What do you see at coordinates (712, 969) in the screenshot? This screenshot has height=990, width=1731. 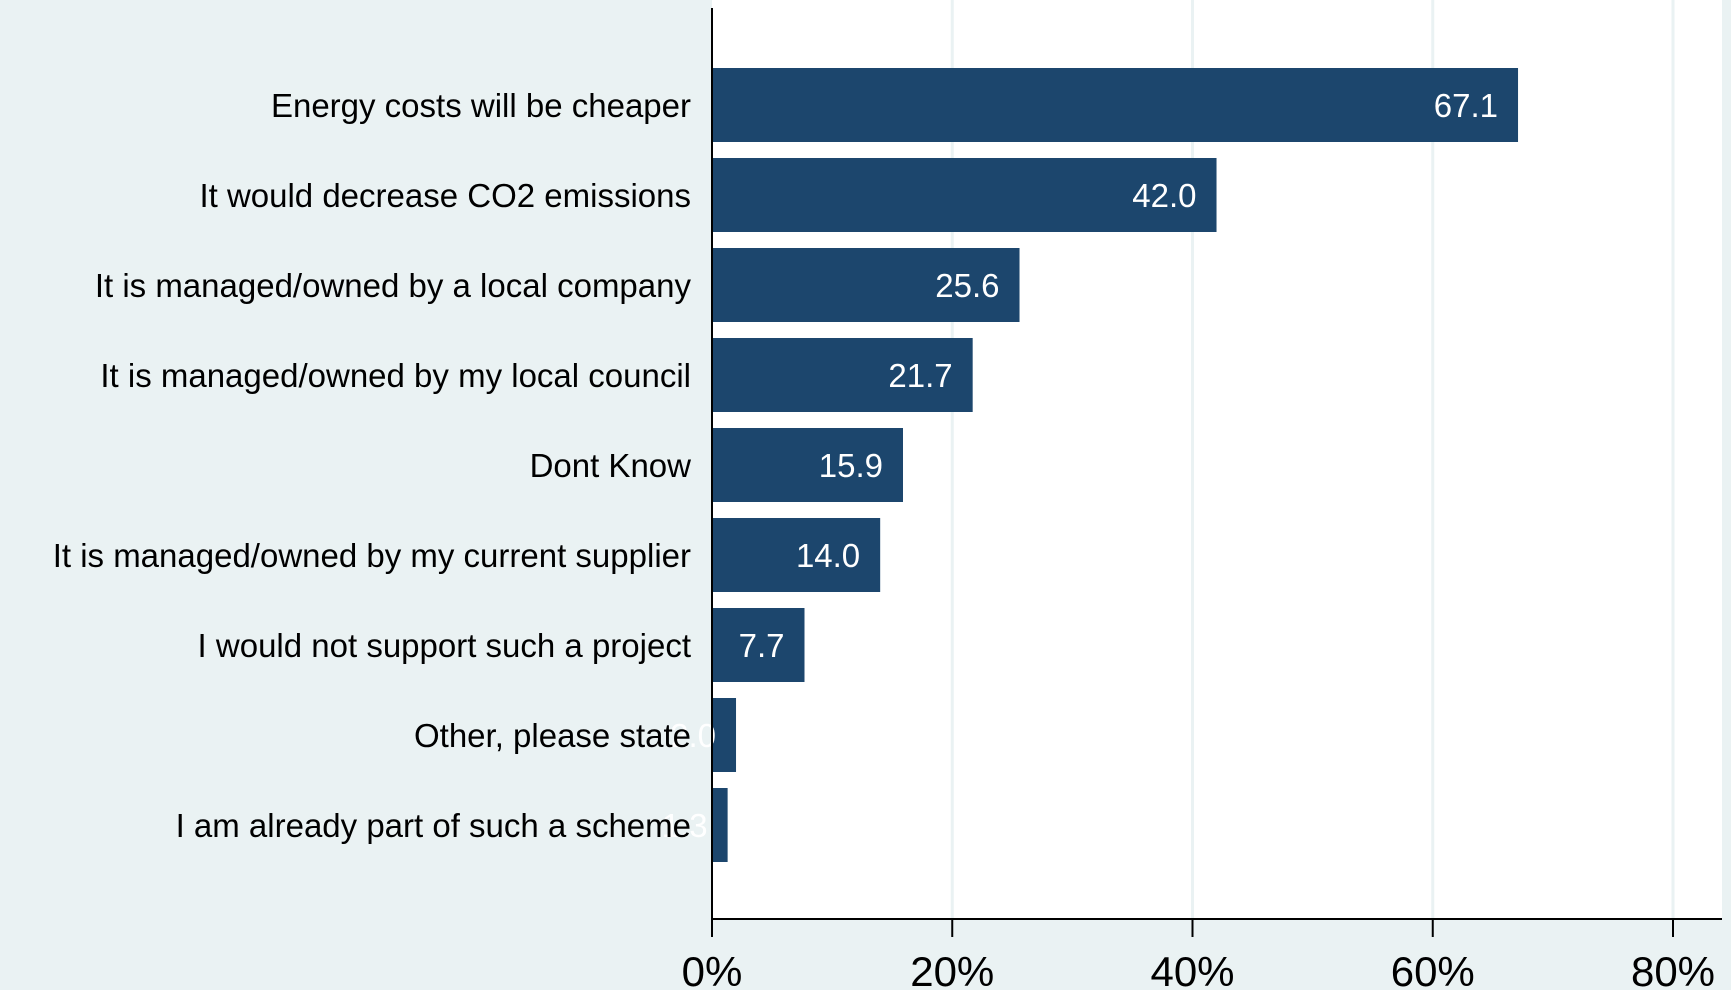 I see `x-tick-label: 0%` at bounding box center [712, 969].